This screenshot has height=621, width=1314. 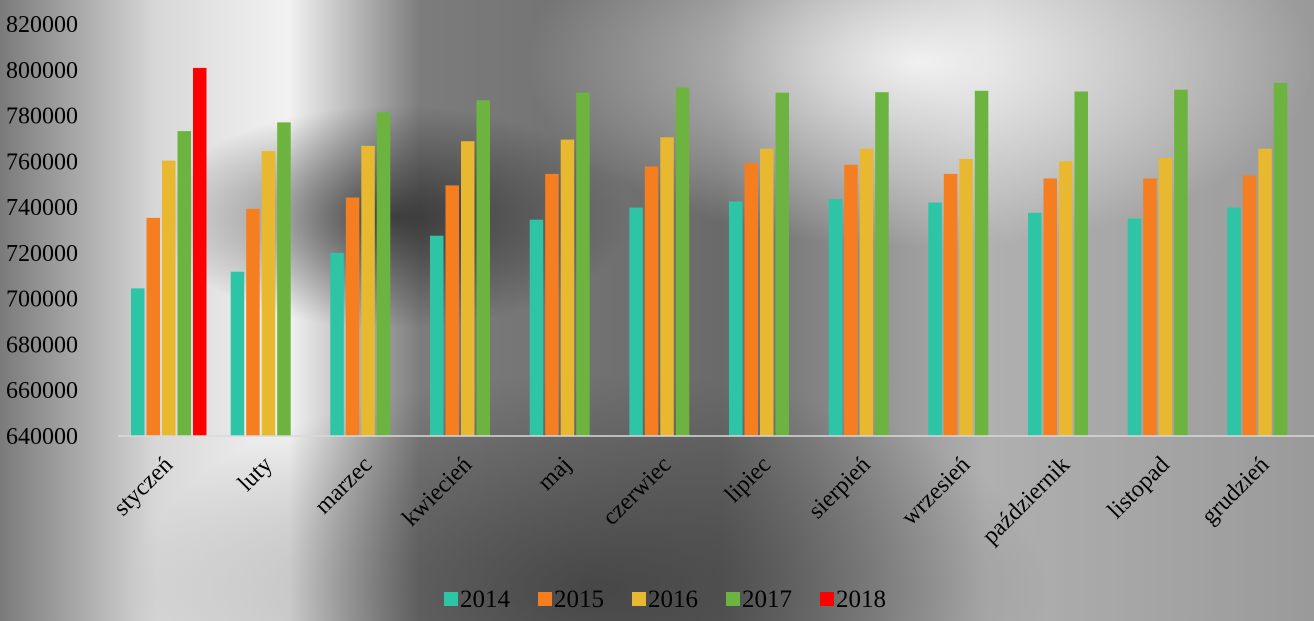 What do you see at coordinates (42, 71) in the screenshot?
I see `y-tick-label: 800000` at bounding box center [42, 71].